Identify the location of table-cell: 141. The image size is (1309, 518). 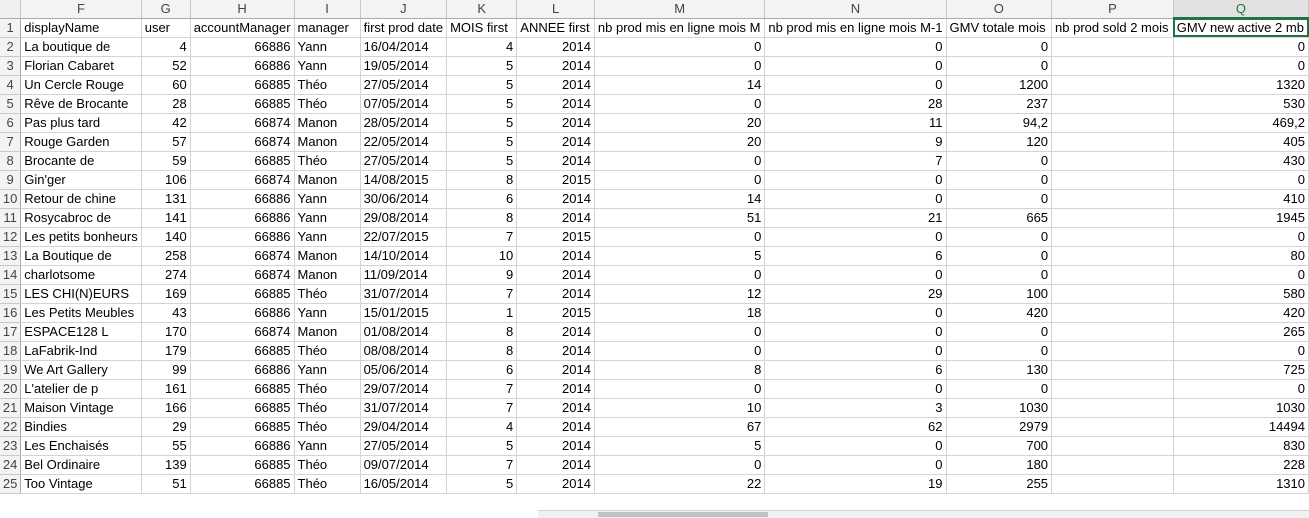
(166, 218).